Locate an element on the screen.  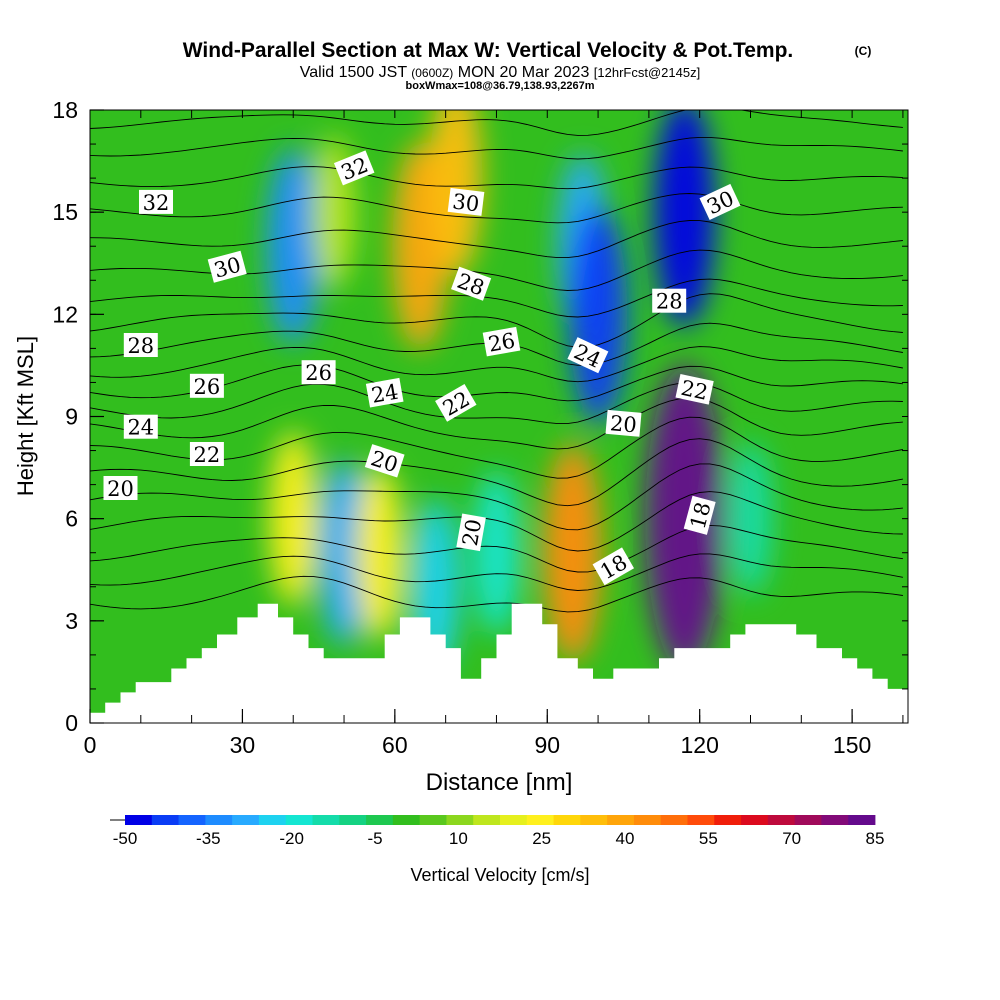
valid-utc: (0600Z) is located at coordinates (432, 73).